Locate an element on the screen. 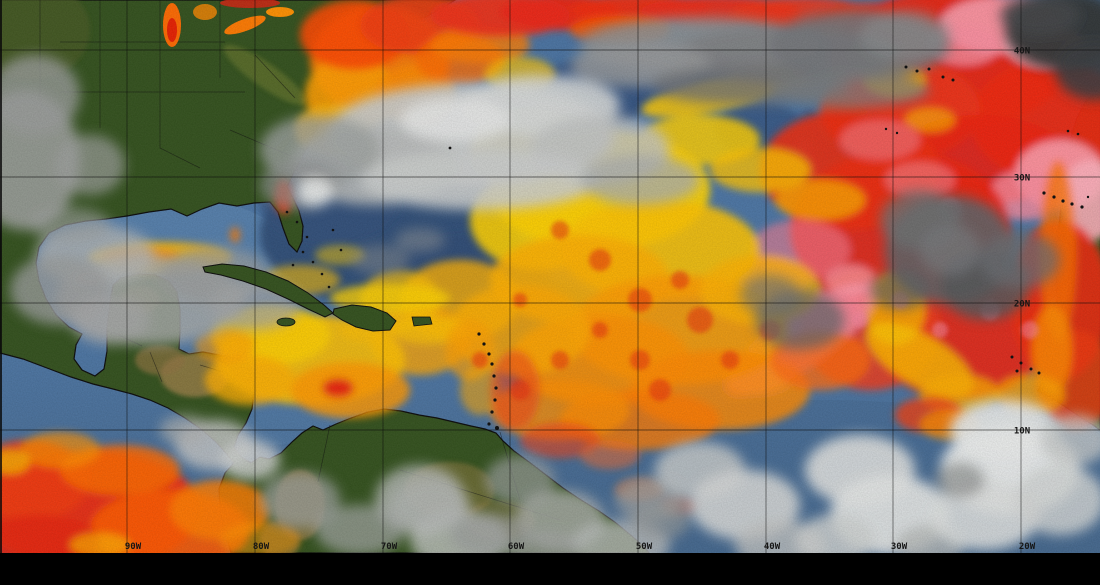 This screenshot has width=1100, height=585. longitude-label: 20W is located at coordinates (1027, 547).